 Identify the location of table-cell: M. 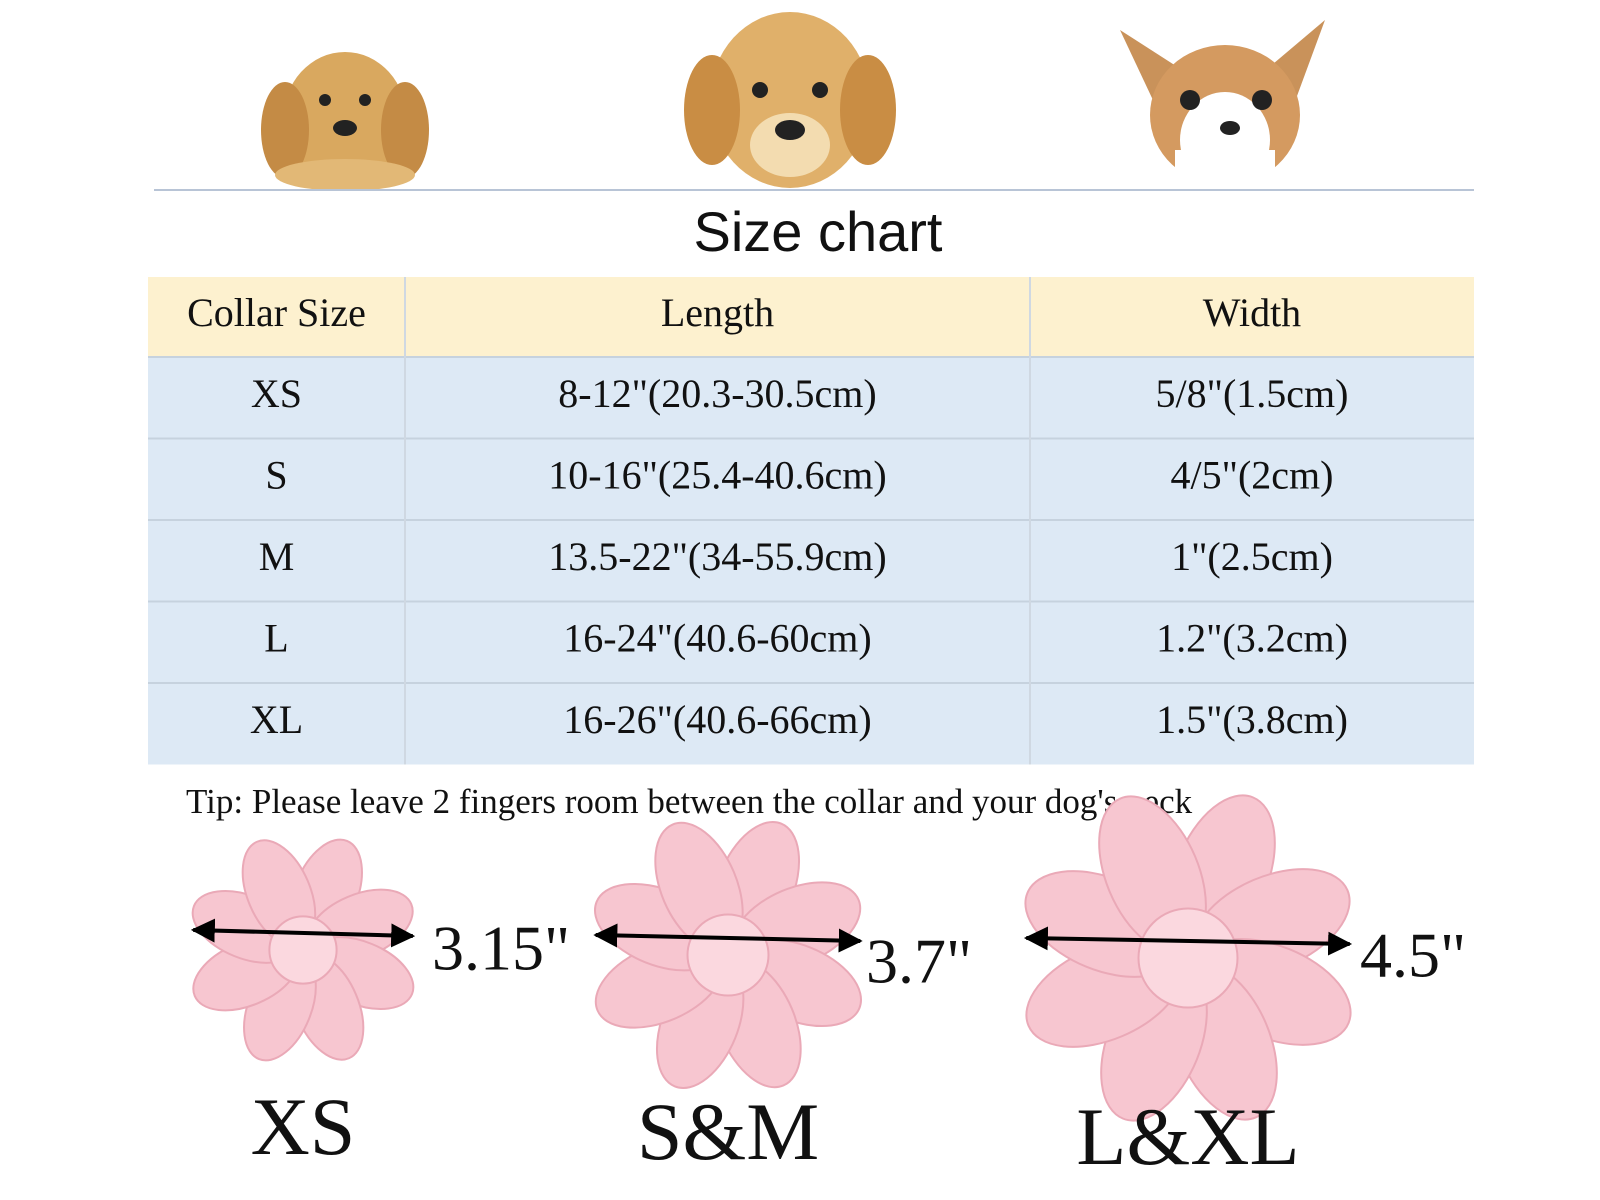
(277, 556).